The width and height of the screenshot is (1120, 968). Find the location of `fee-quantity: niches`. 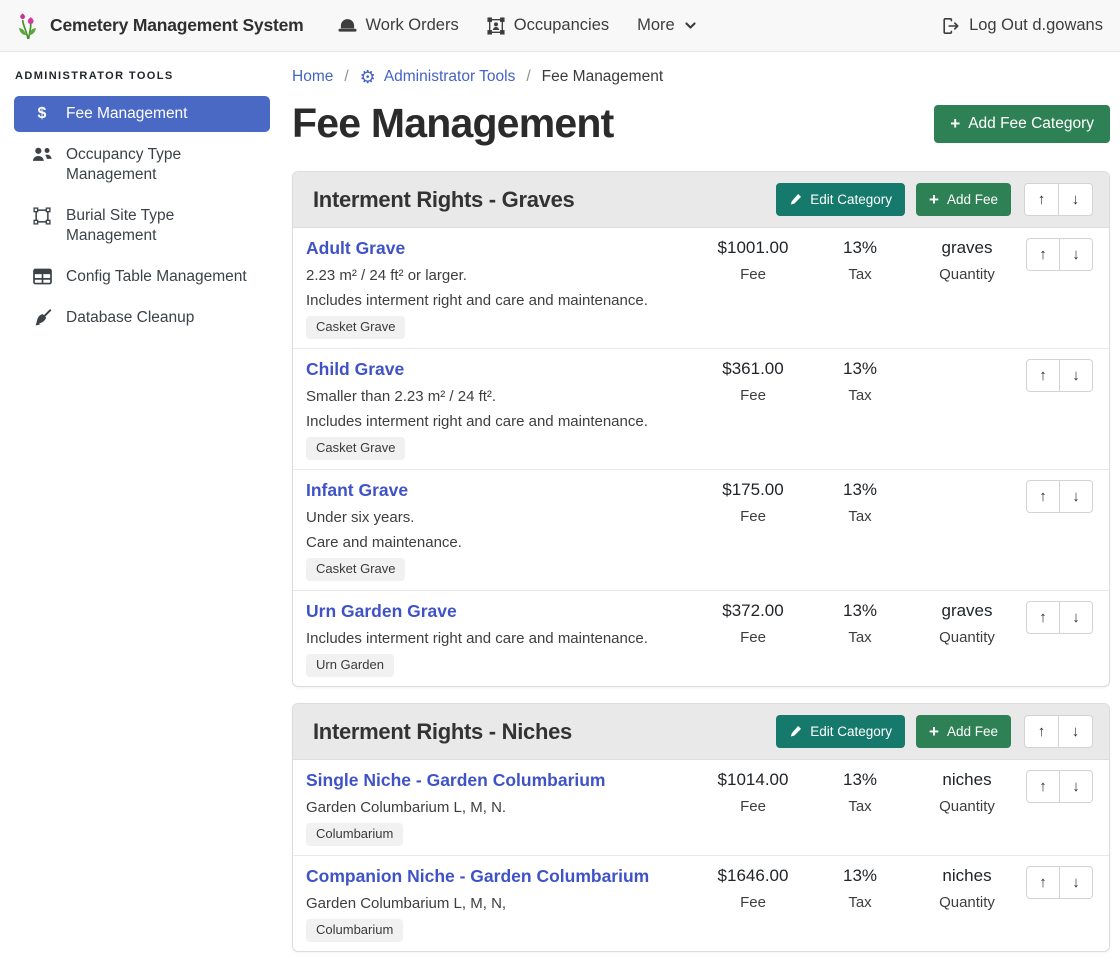

fee-quantity: niches is located at coordinates (967, 779).